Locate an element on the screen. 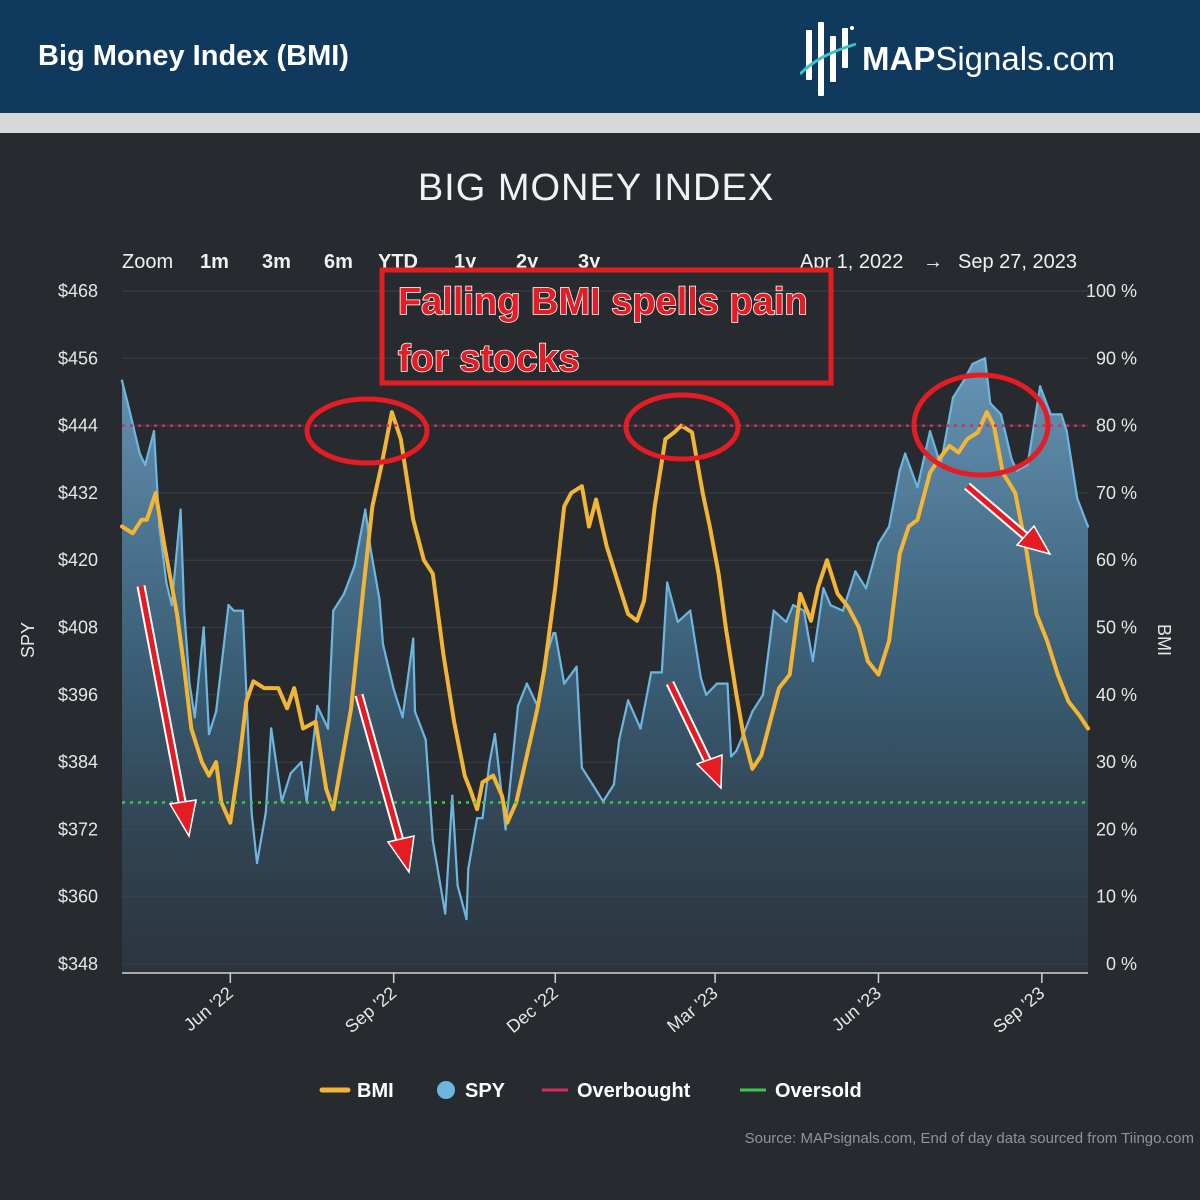 This screenshot has height=1200, width=1200. y-right-tick-label: 60 % is located at coordinates (1116, 560).